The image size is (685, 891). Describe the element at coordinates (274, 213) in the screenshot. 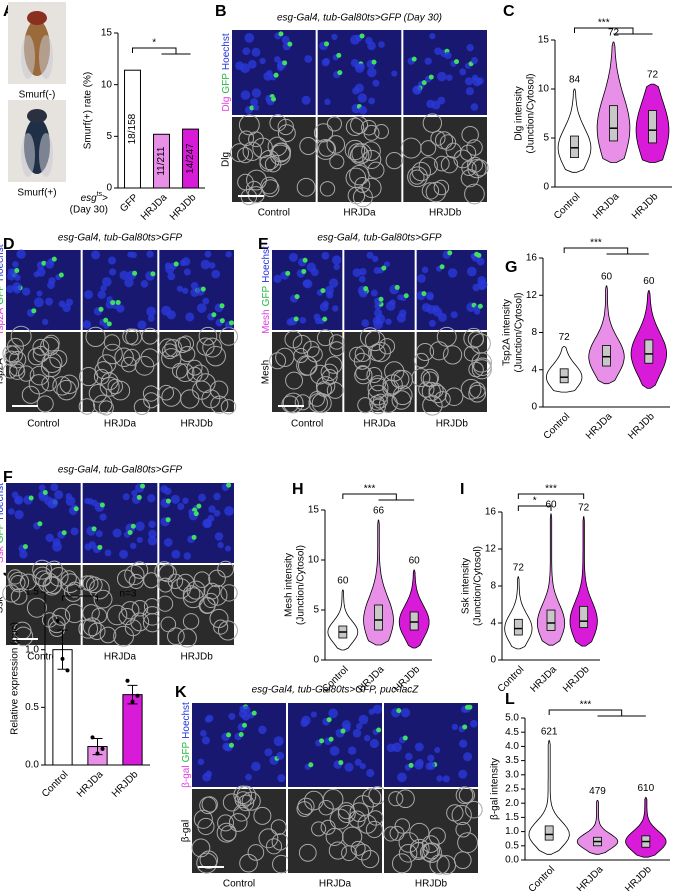

I see `column-label: Control` at that location.